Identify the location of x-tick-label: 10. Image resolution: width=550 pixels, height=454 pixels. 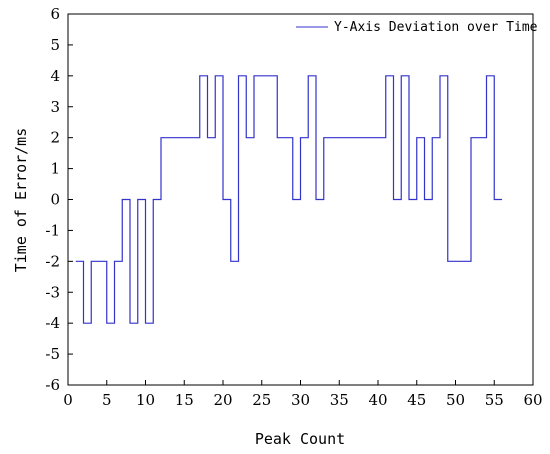
(145, 400).